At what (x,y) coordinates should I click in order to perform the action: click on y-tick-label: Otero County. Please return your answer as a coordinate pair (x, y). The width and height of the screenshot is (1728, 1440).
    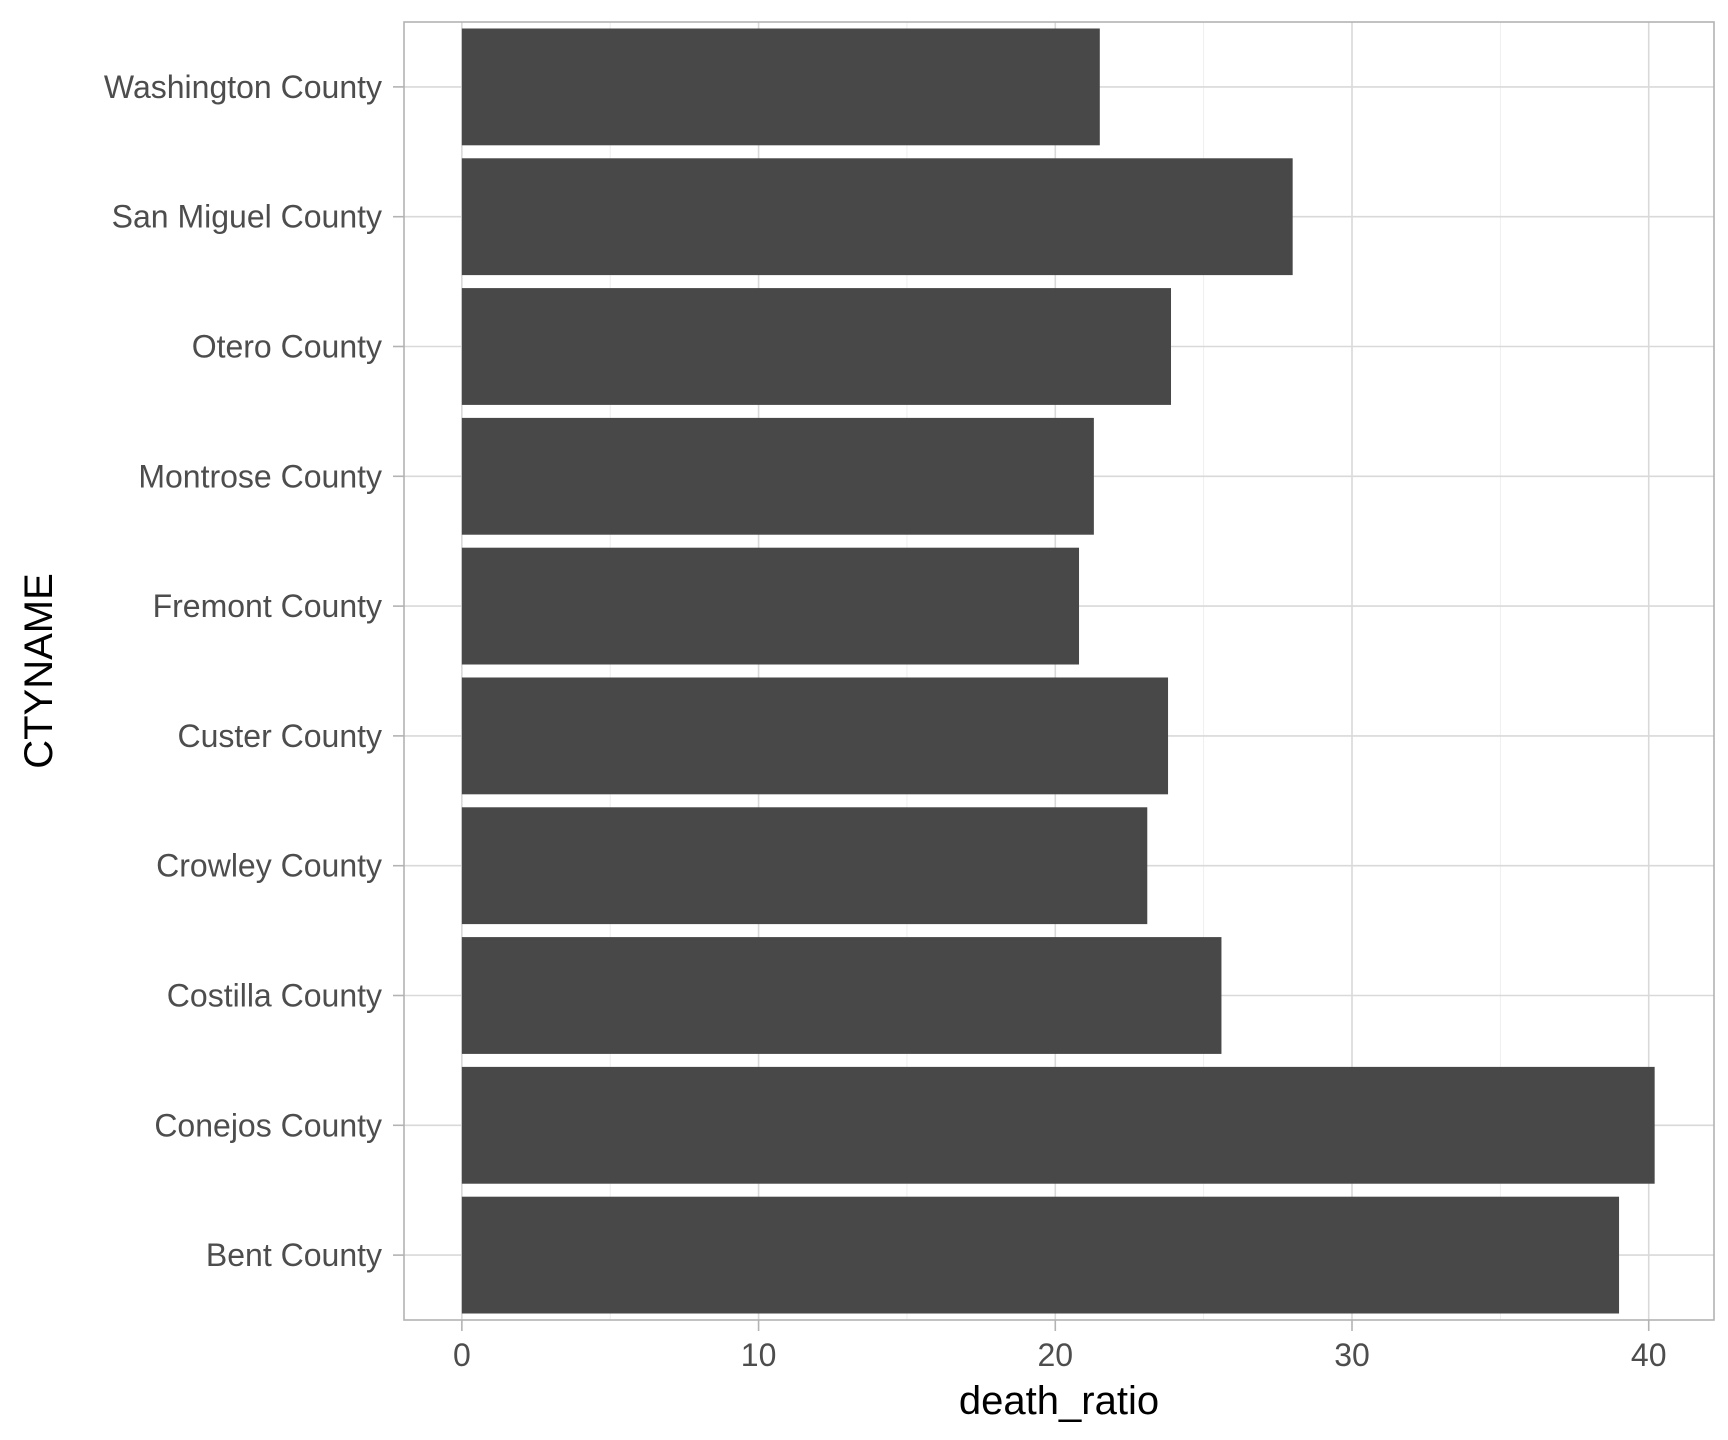
    Looking at the image, I should click on (287, 347).